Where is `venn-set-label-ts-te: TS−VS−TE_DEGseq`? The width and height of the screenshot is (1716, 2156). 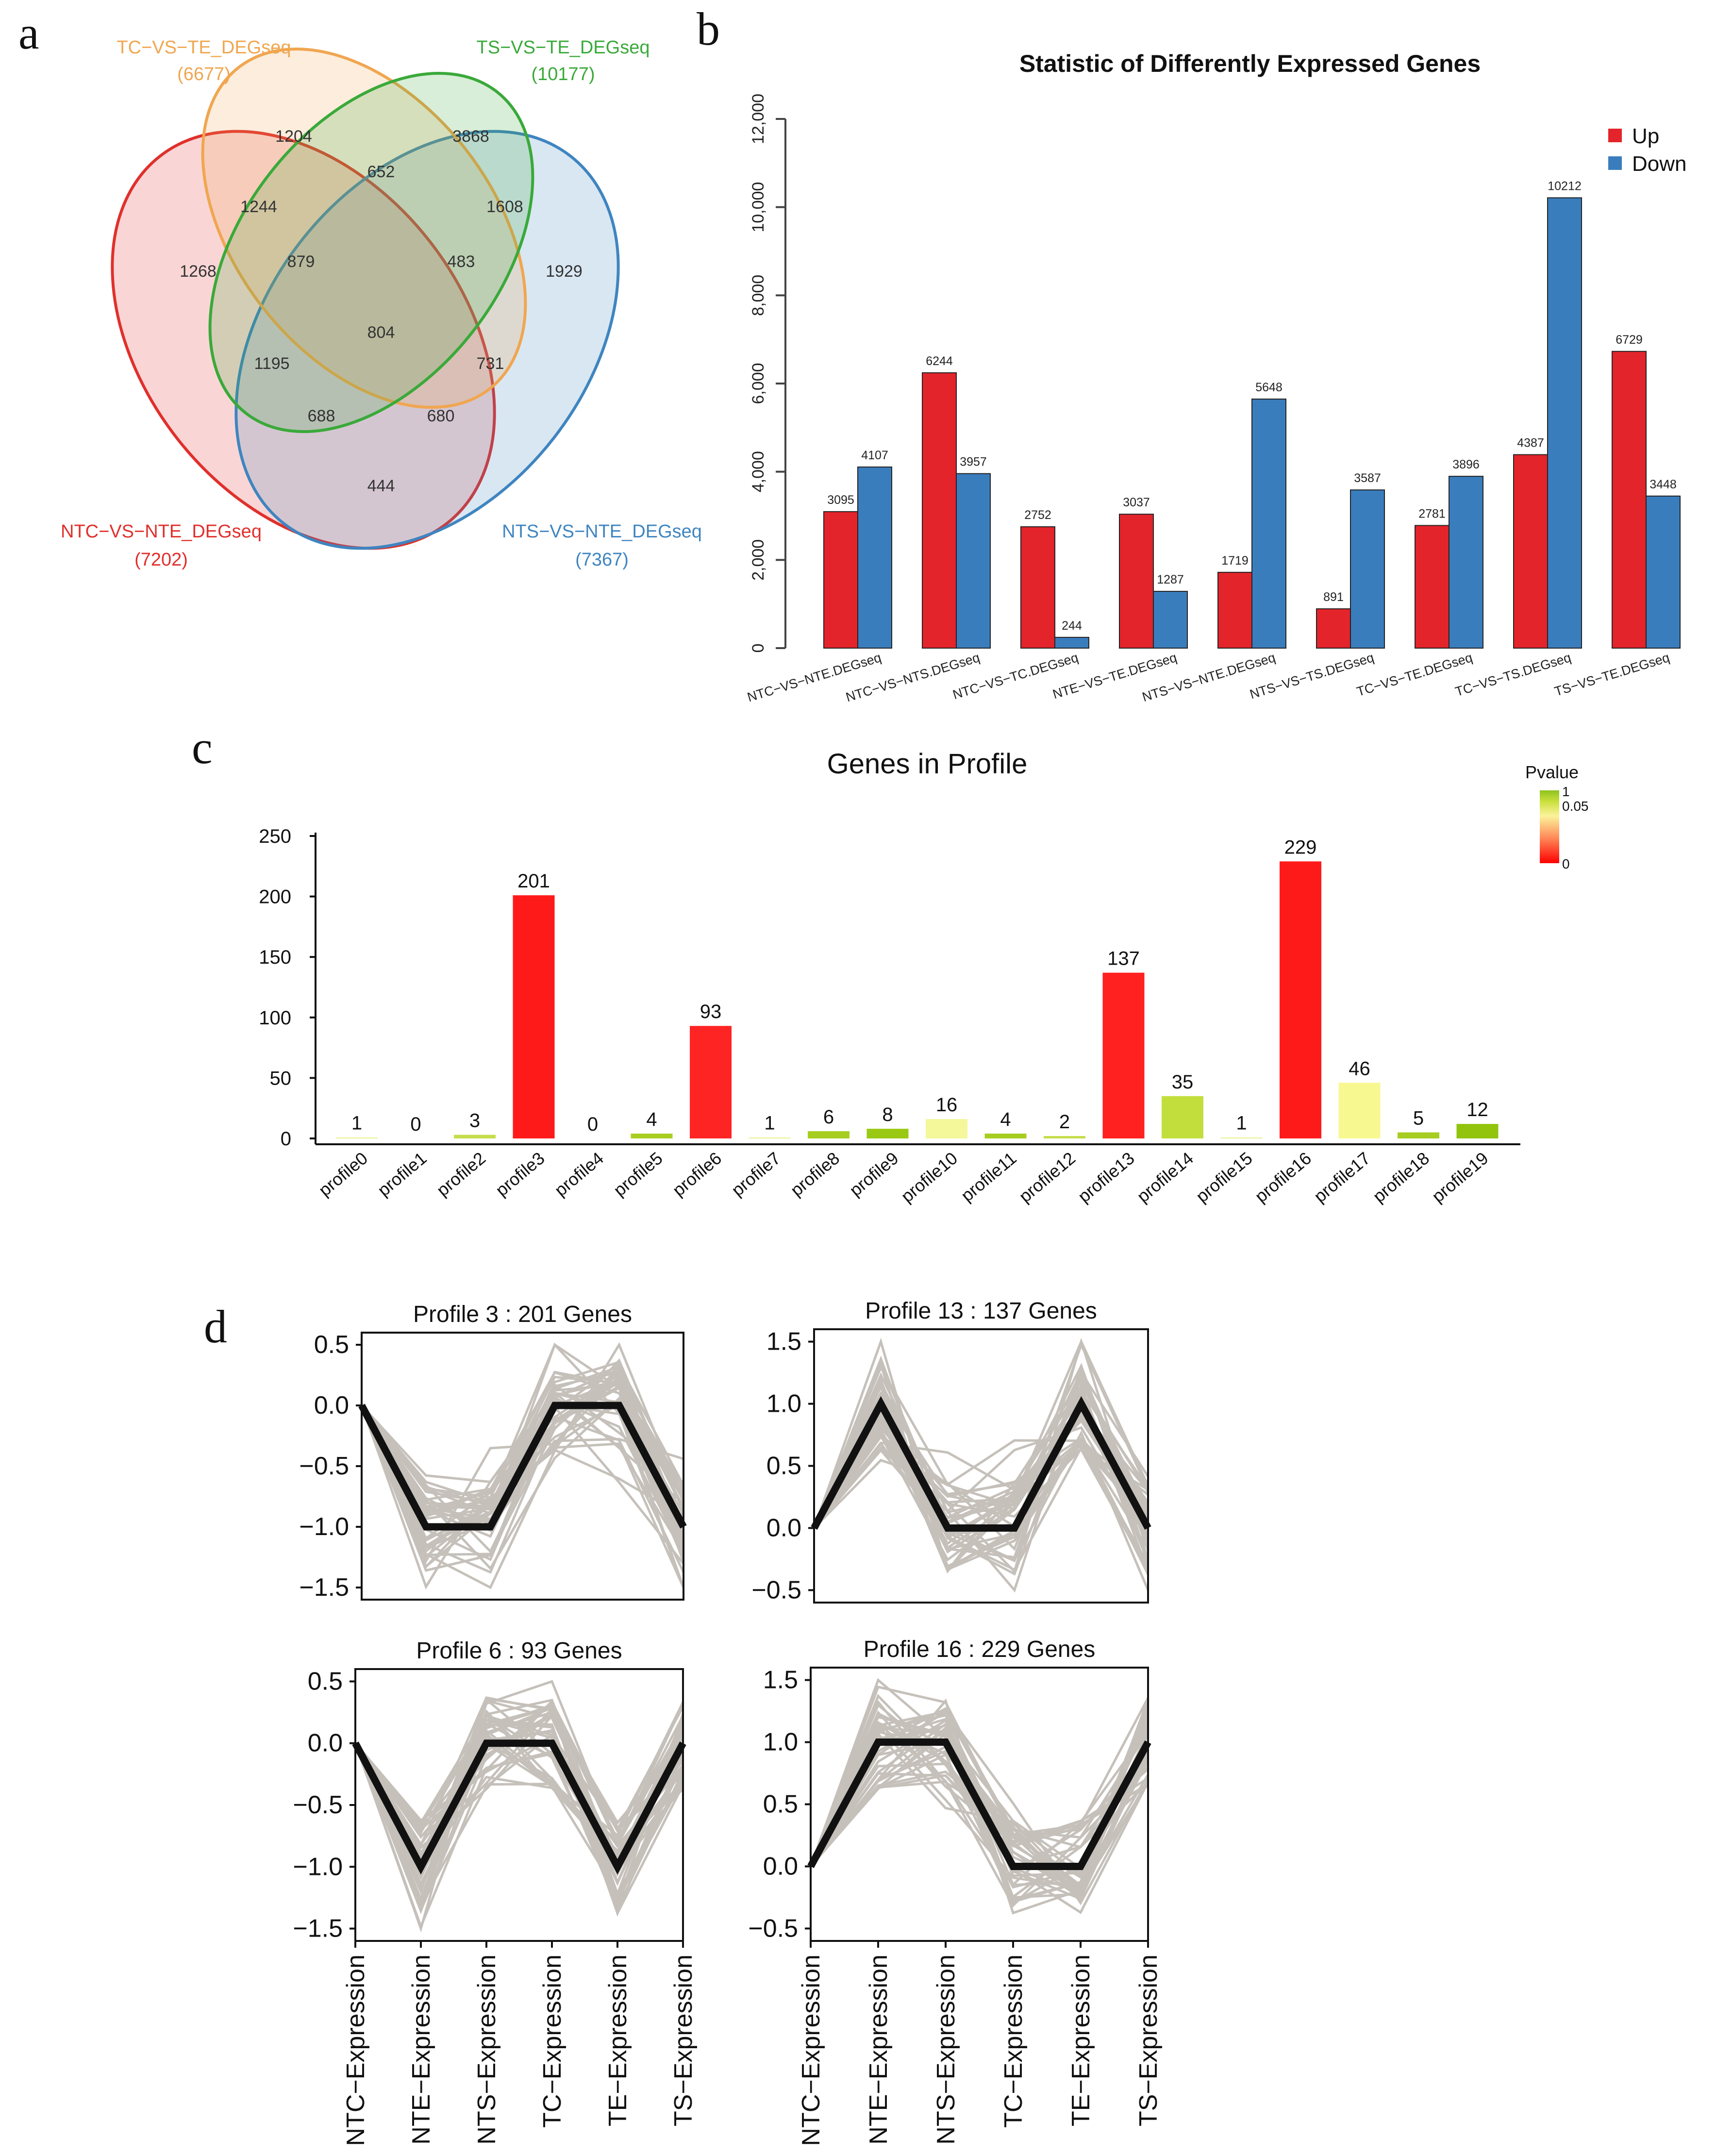 venn-set-label-ts-te: TS−VS−TE_DEGseq is located at coordinates (563, 47).